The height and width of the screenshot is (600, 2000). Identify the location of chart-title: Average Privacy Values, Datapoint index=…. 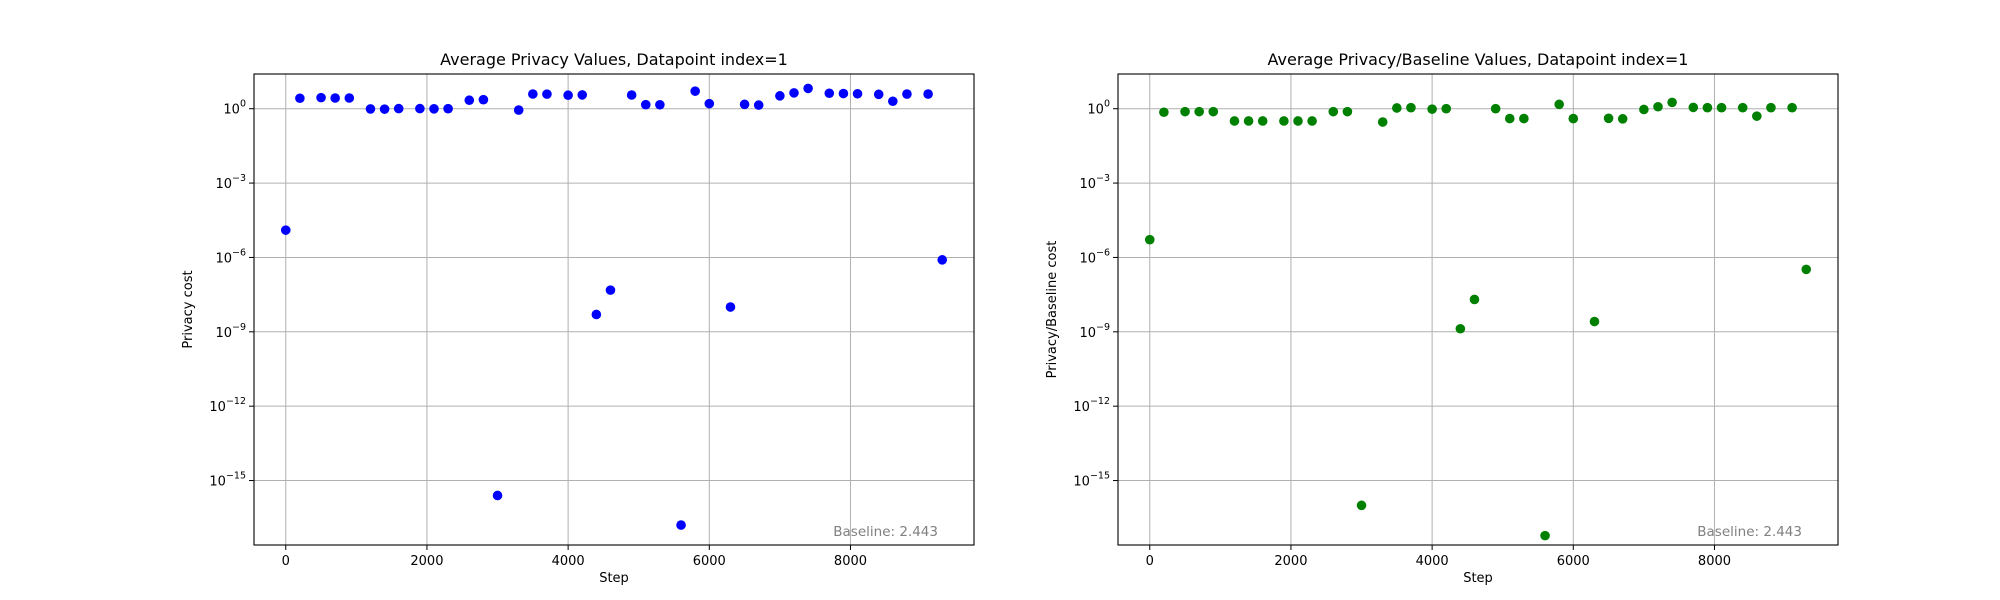
(614, 59).